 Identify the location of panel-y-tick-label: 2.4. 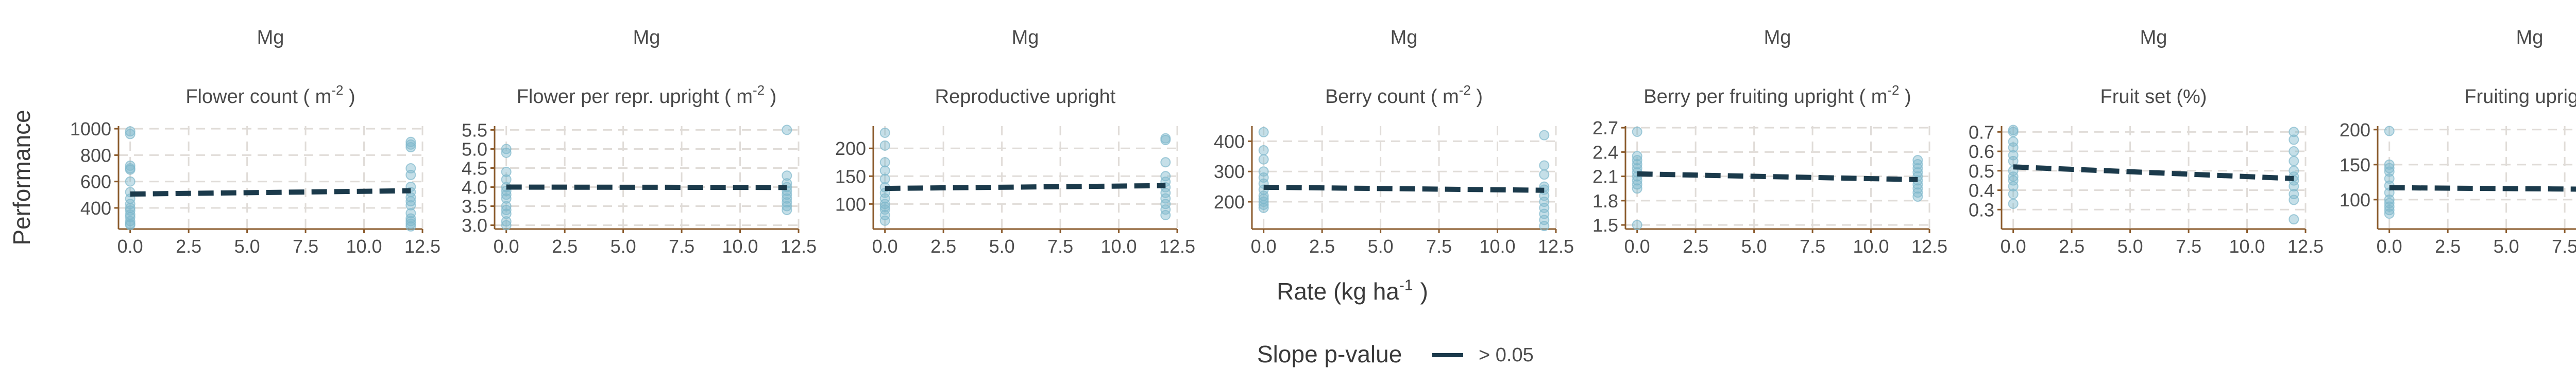
(1605, 153).